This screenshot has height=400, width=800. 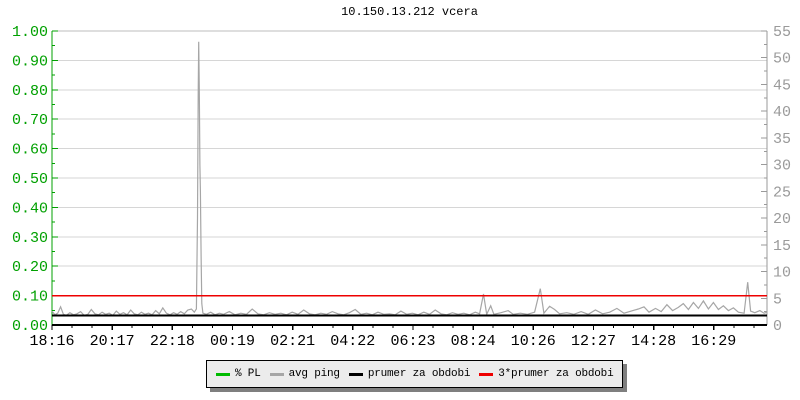 I want to click on x-axis-tick-label: 00:19, so click(x=232, y=341).